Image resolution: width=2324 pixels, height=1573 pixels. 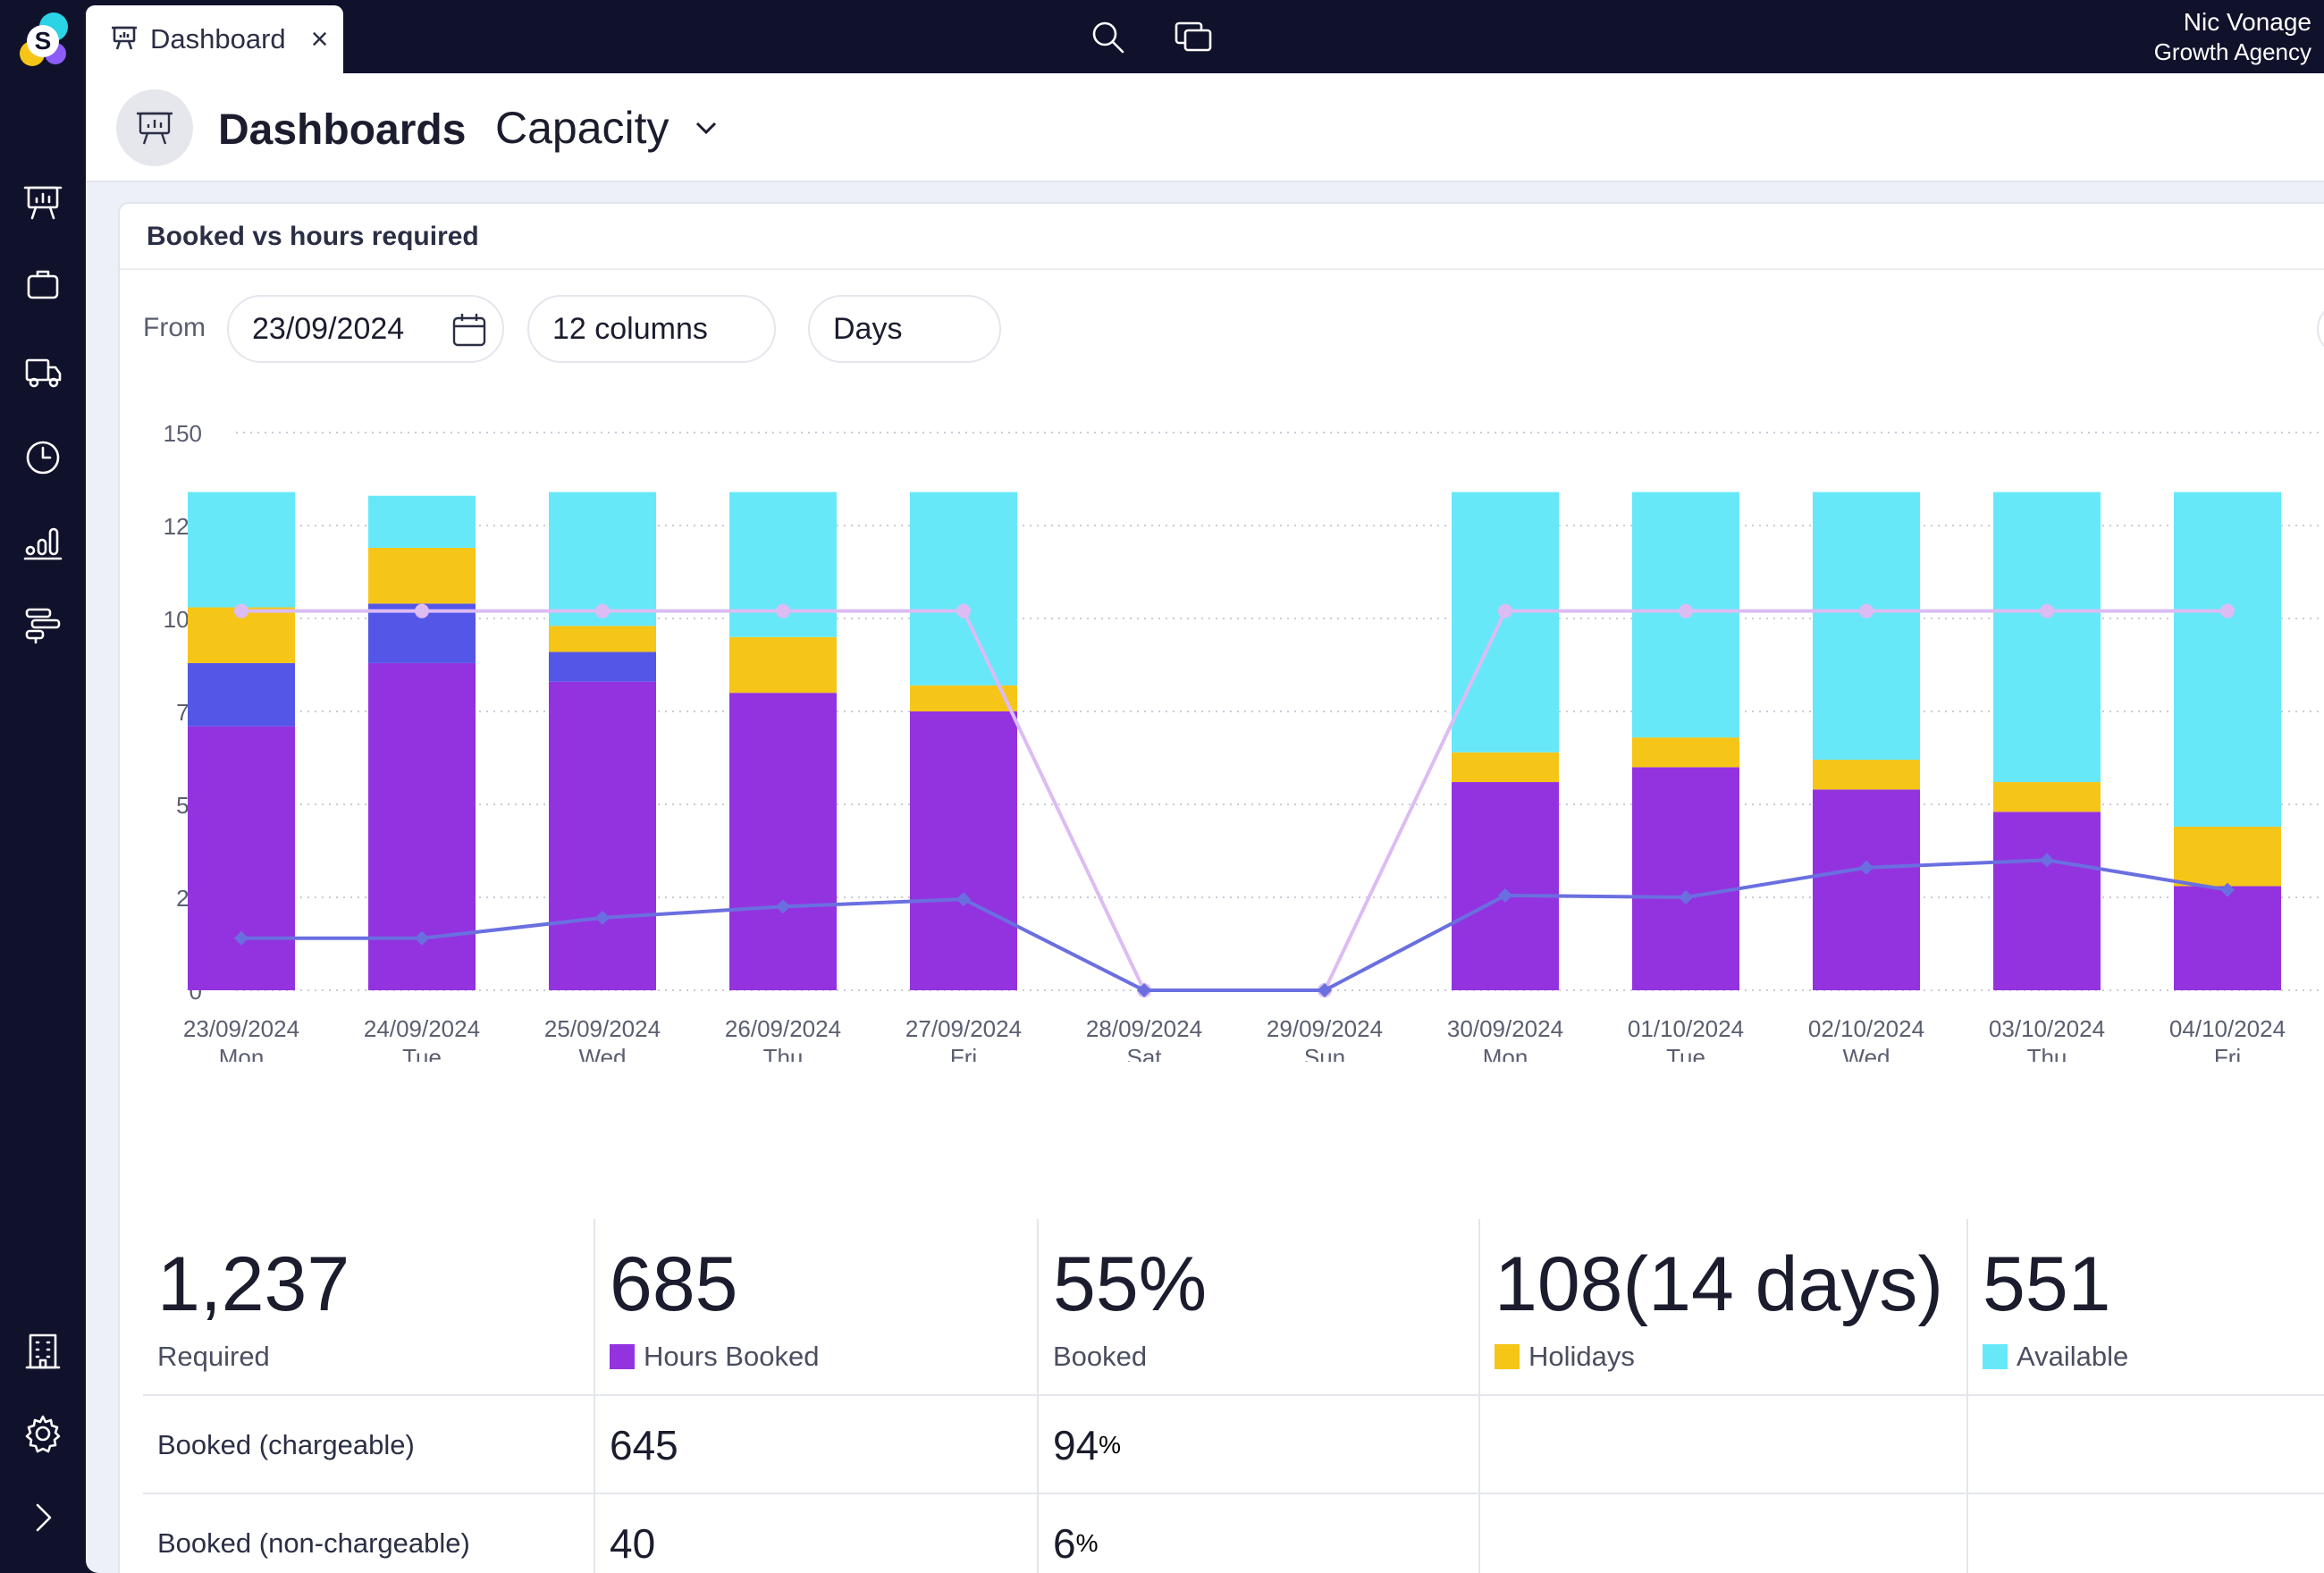 What do you see at coordinates (582, 128) in the screenshot?
I see `dashboard-selector-label: Capacity` at bounding box center [582, 128].